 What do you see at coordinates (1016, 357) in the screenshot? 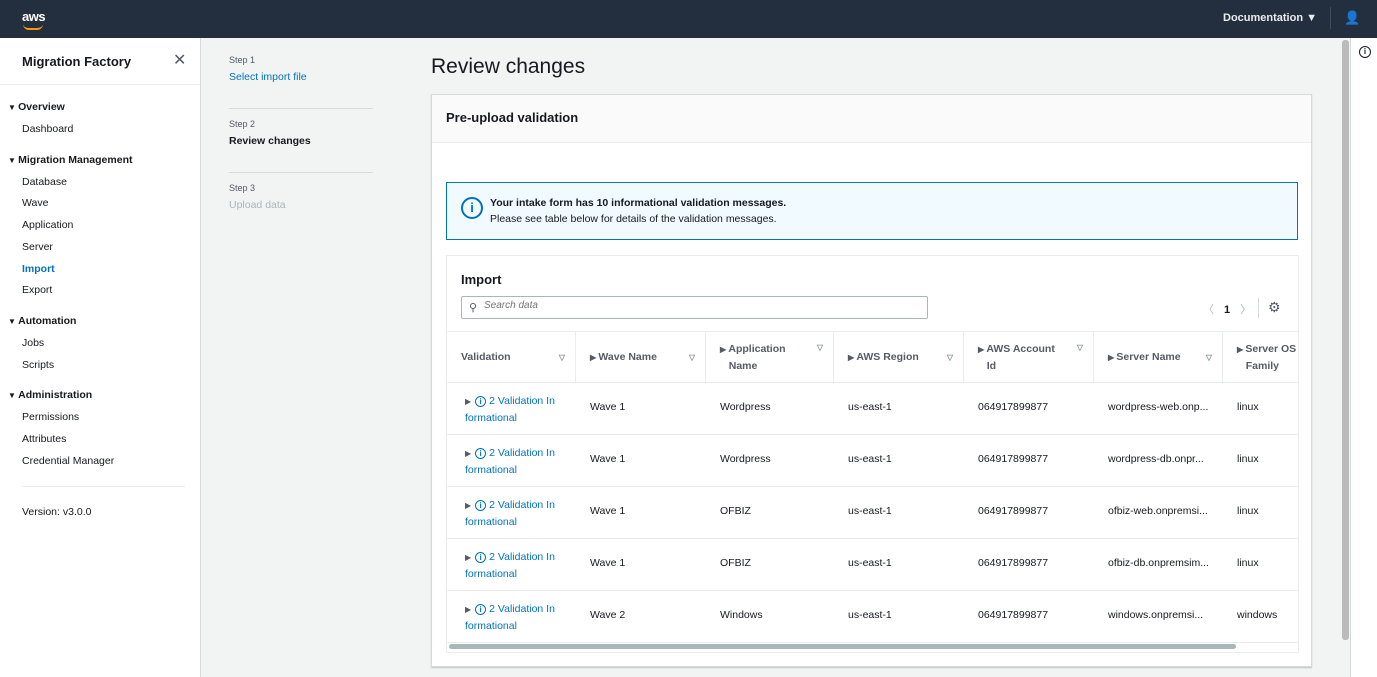
I see `column-label: ▶ AWS Account Id` at bounding box center [1016, 357].